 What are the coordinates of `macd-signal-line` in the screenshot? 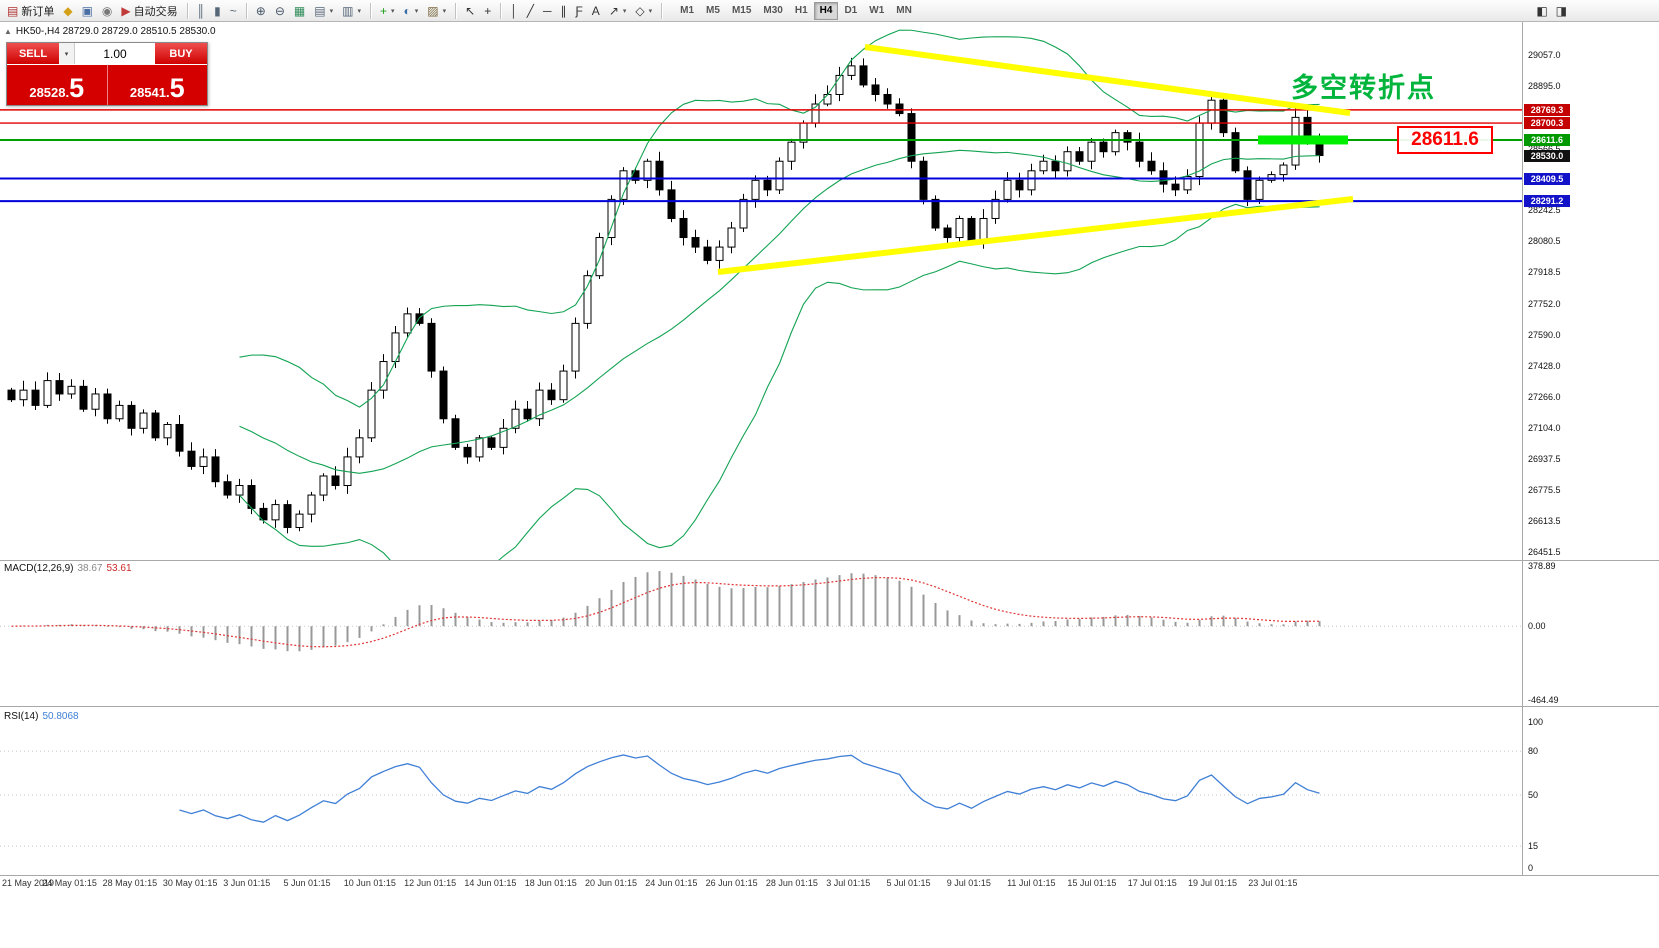 It's located at (665, 612).